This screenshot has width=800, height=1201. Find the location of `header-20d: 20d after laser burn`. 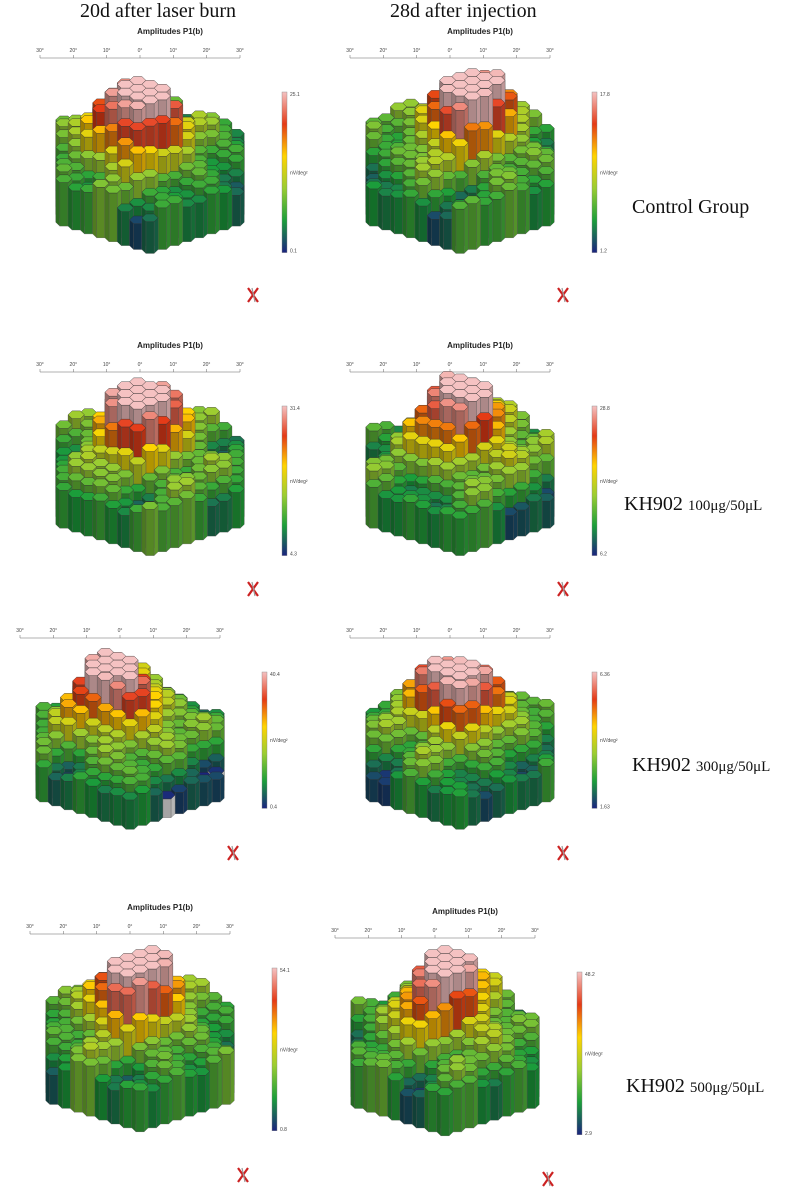

header-20d: 20d after laser burn is located at coordinates (158, 11).